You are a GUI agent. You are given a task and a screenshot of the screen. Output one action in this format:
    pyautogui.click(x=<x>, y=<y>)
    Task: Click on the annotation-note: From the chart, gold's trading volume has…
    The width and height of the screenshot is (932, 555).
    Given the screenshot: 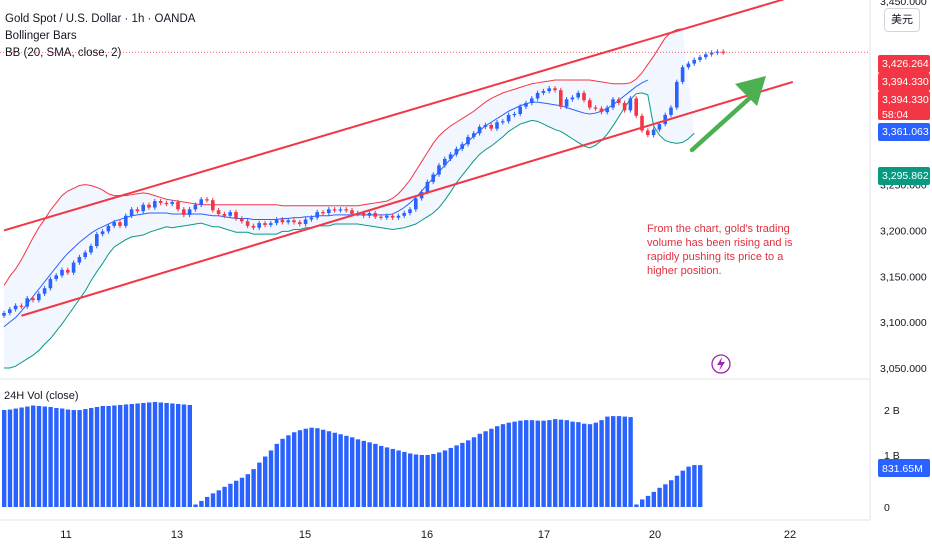 What is the action you would take?
    pyautogui.click(x=720, y=250)
    